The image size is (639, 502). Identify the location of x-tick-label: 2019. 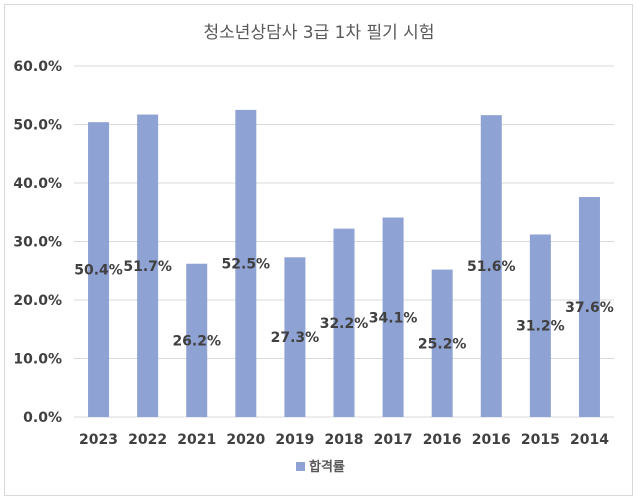
(294, 440).